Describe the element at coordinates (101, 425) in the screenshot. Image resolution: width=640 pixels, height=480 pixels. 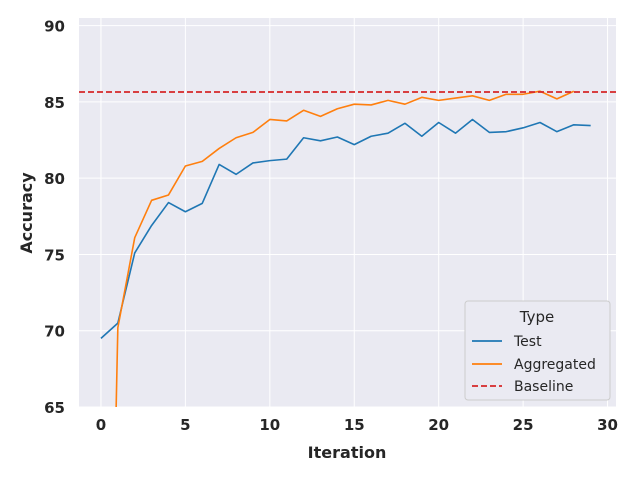
I see `x-tick-label: 0` at that location.